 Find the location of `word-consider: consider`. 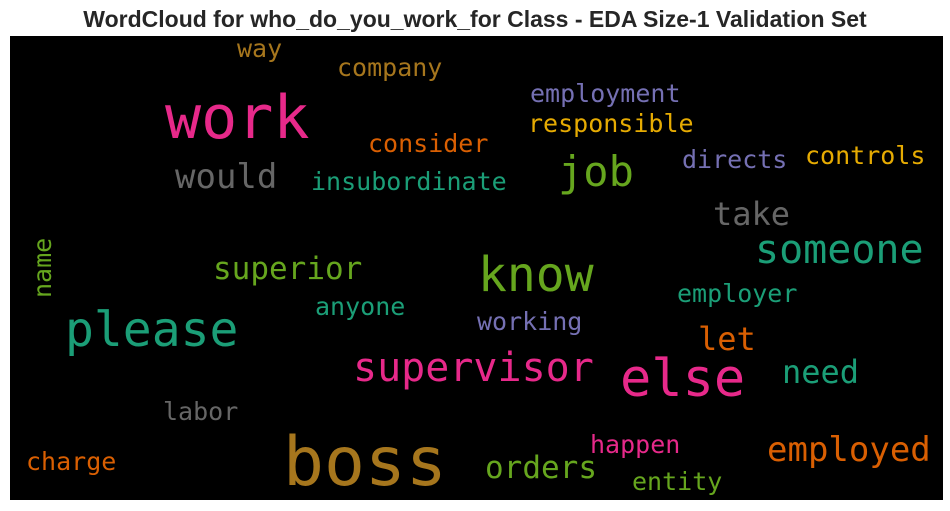

word-consider: consider is located at coordinates (428, 143).